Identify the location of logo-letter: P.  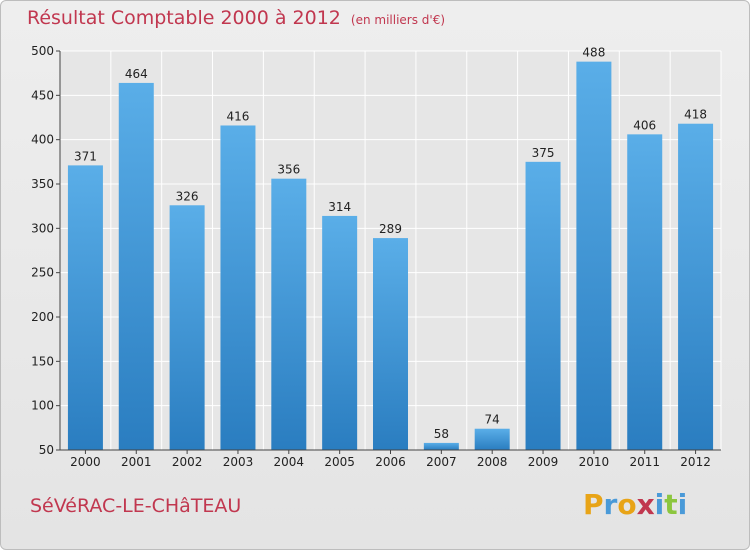
(593, 504).